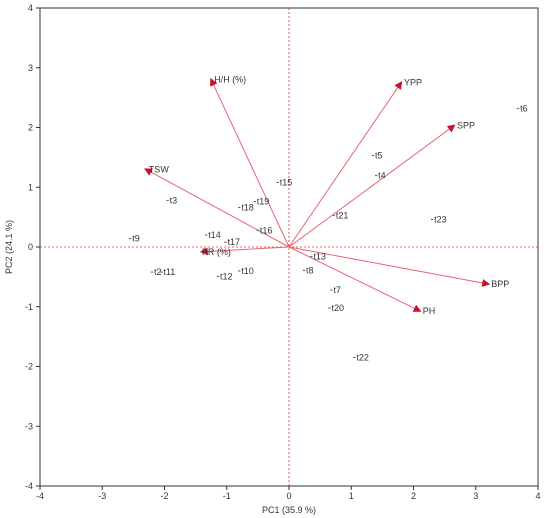 The height and width of the screenshot is (518, 550). I want to click on x-tick-label: 0, so click(288, 496).